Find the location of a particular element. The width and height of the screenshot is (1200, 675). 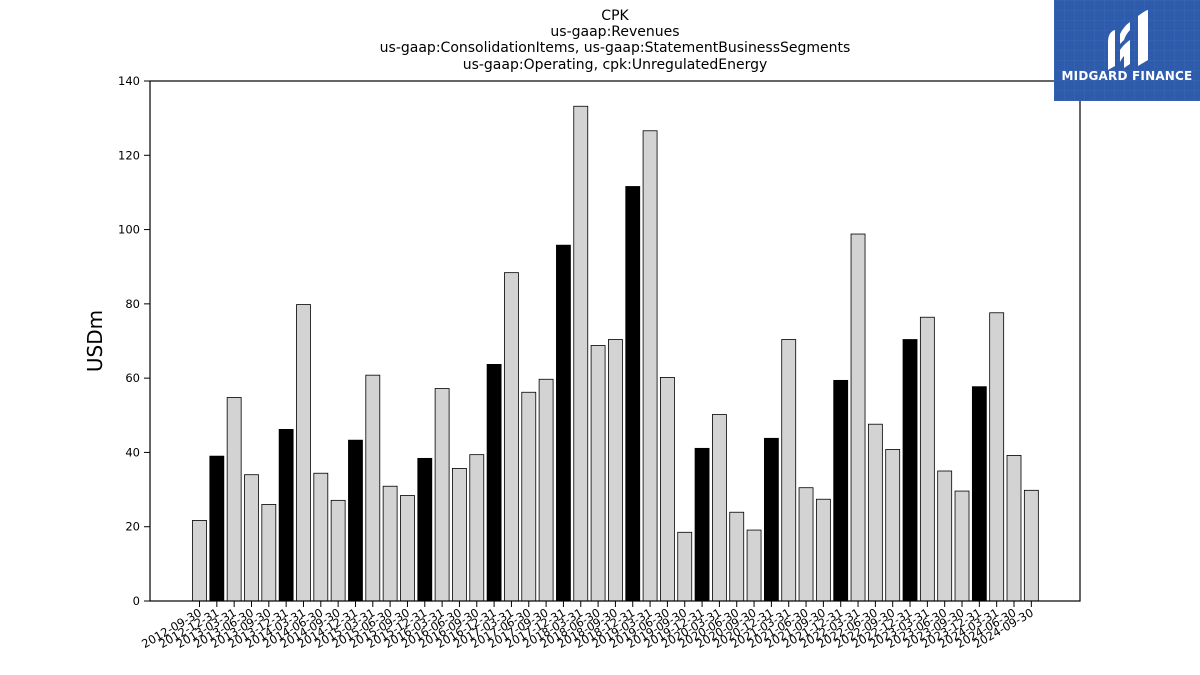

y-tick-label: 20 is located at coordinates (132, 527).